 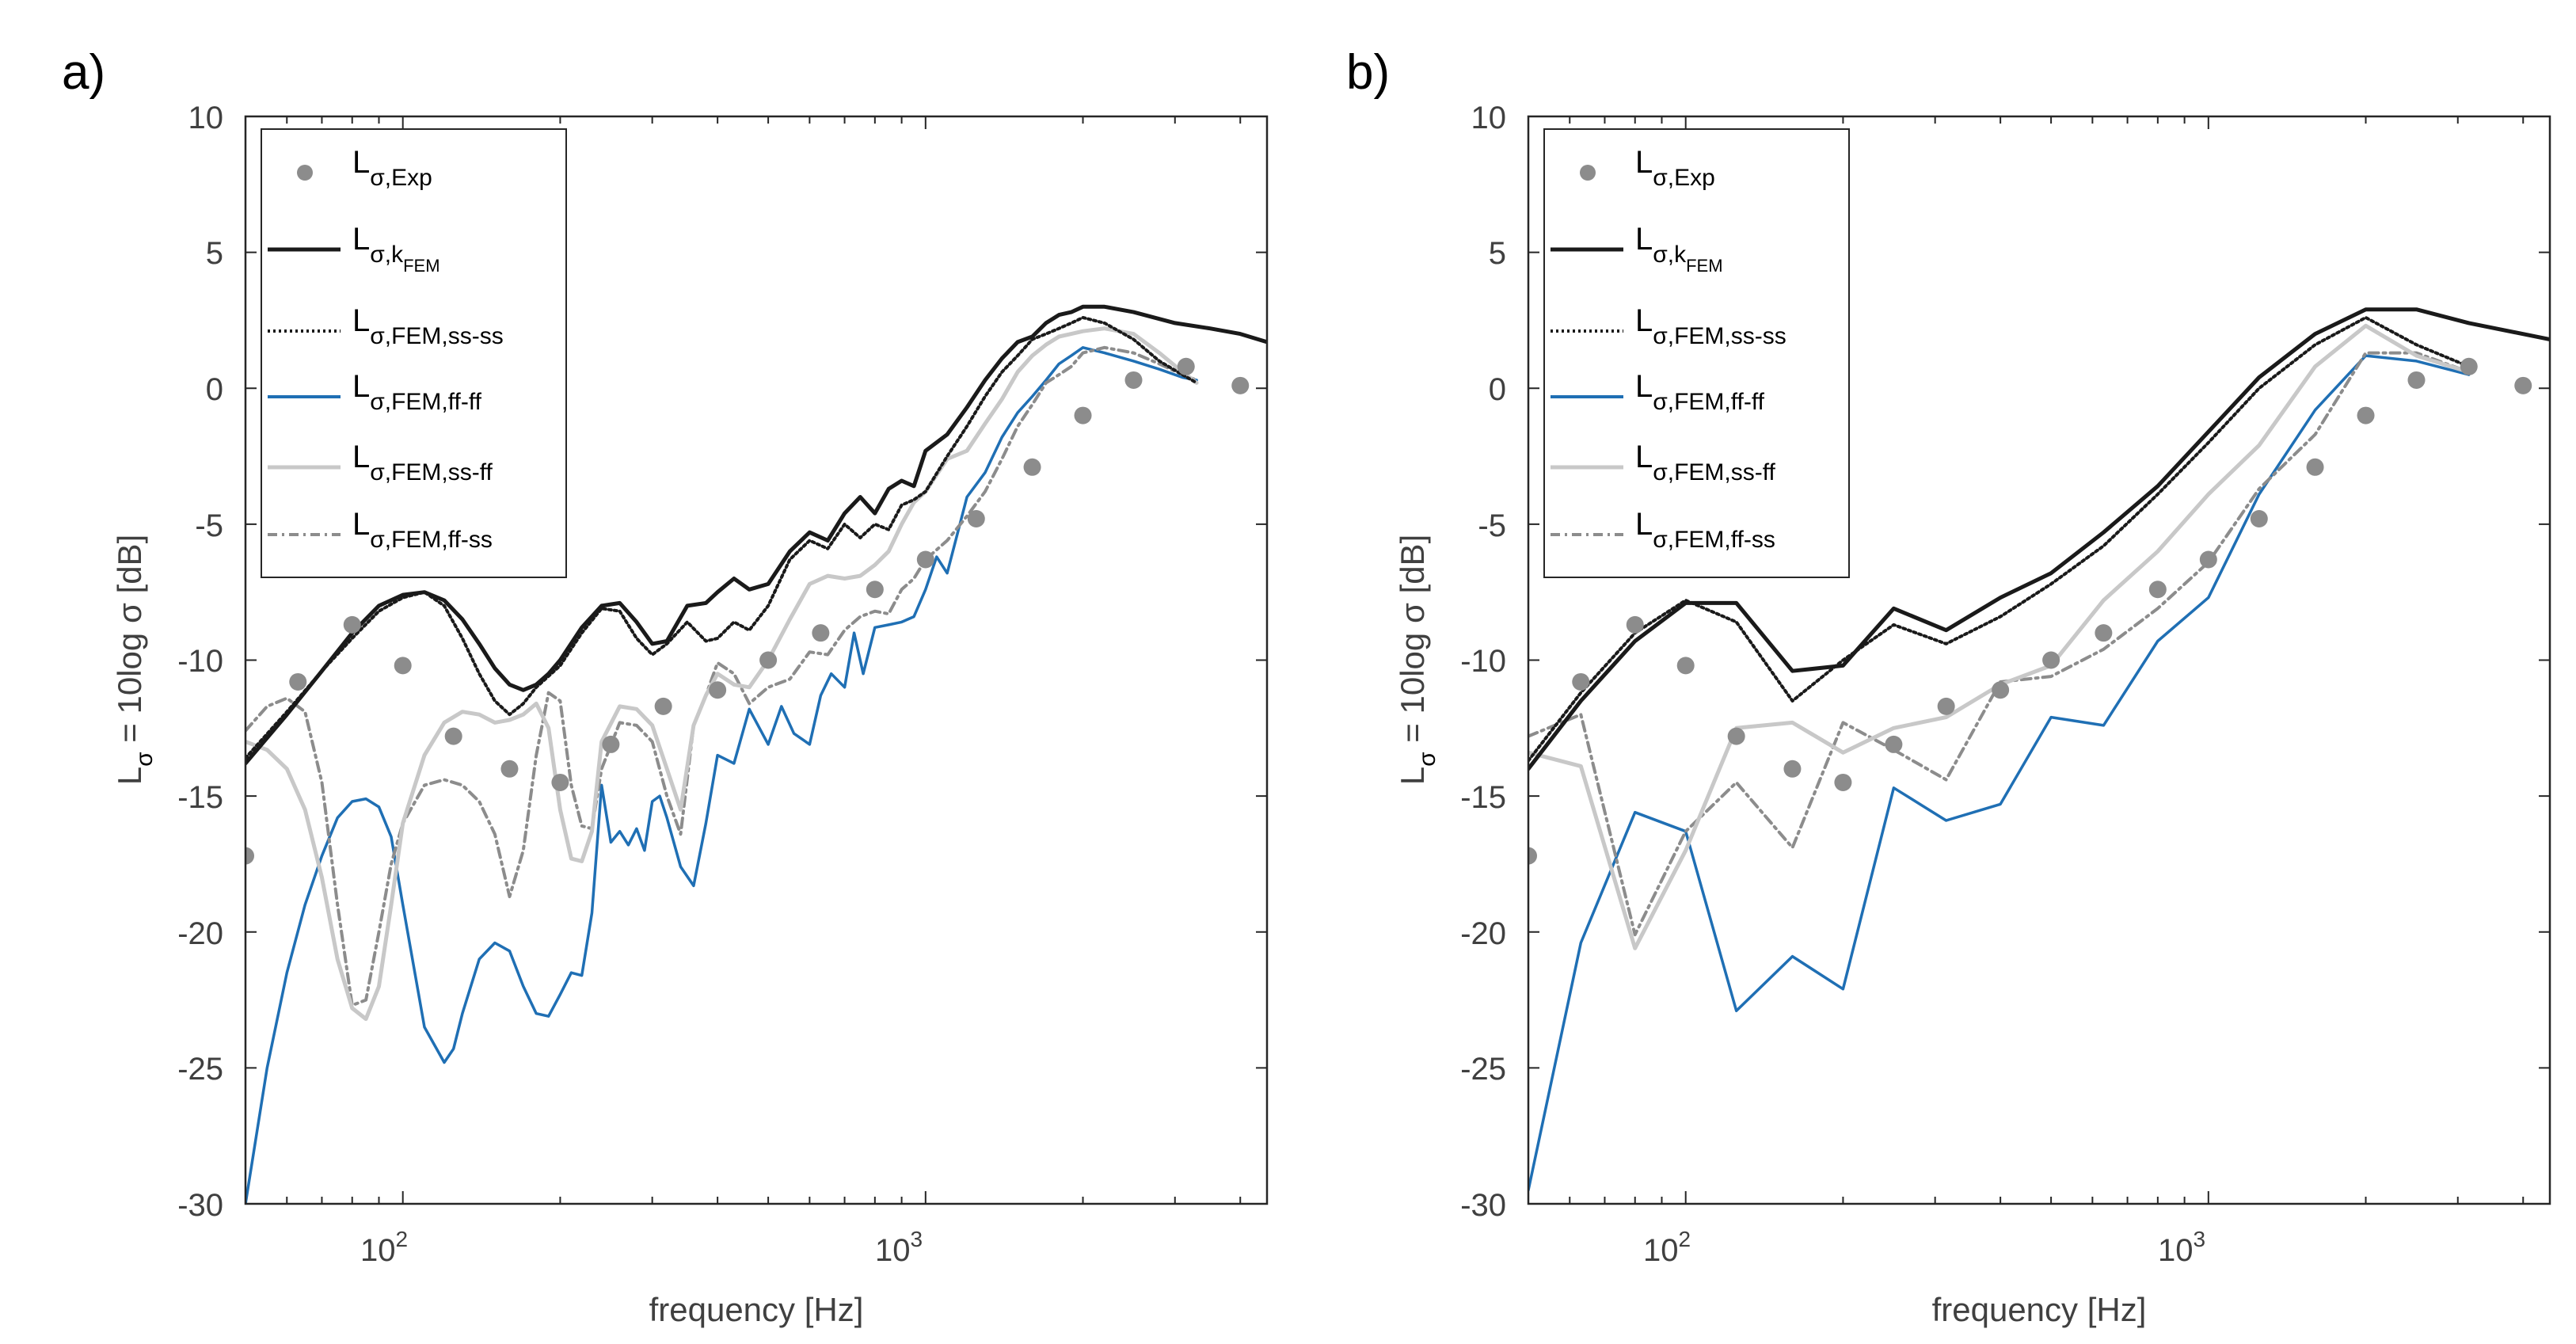 What do you see at coordinates (83, 72) in the screenshot?
I see `panel-a-label: a)` at bounding box center [83, 72].